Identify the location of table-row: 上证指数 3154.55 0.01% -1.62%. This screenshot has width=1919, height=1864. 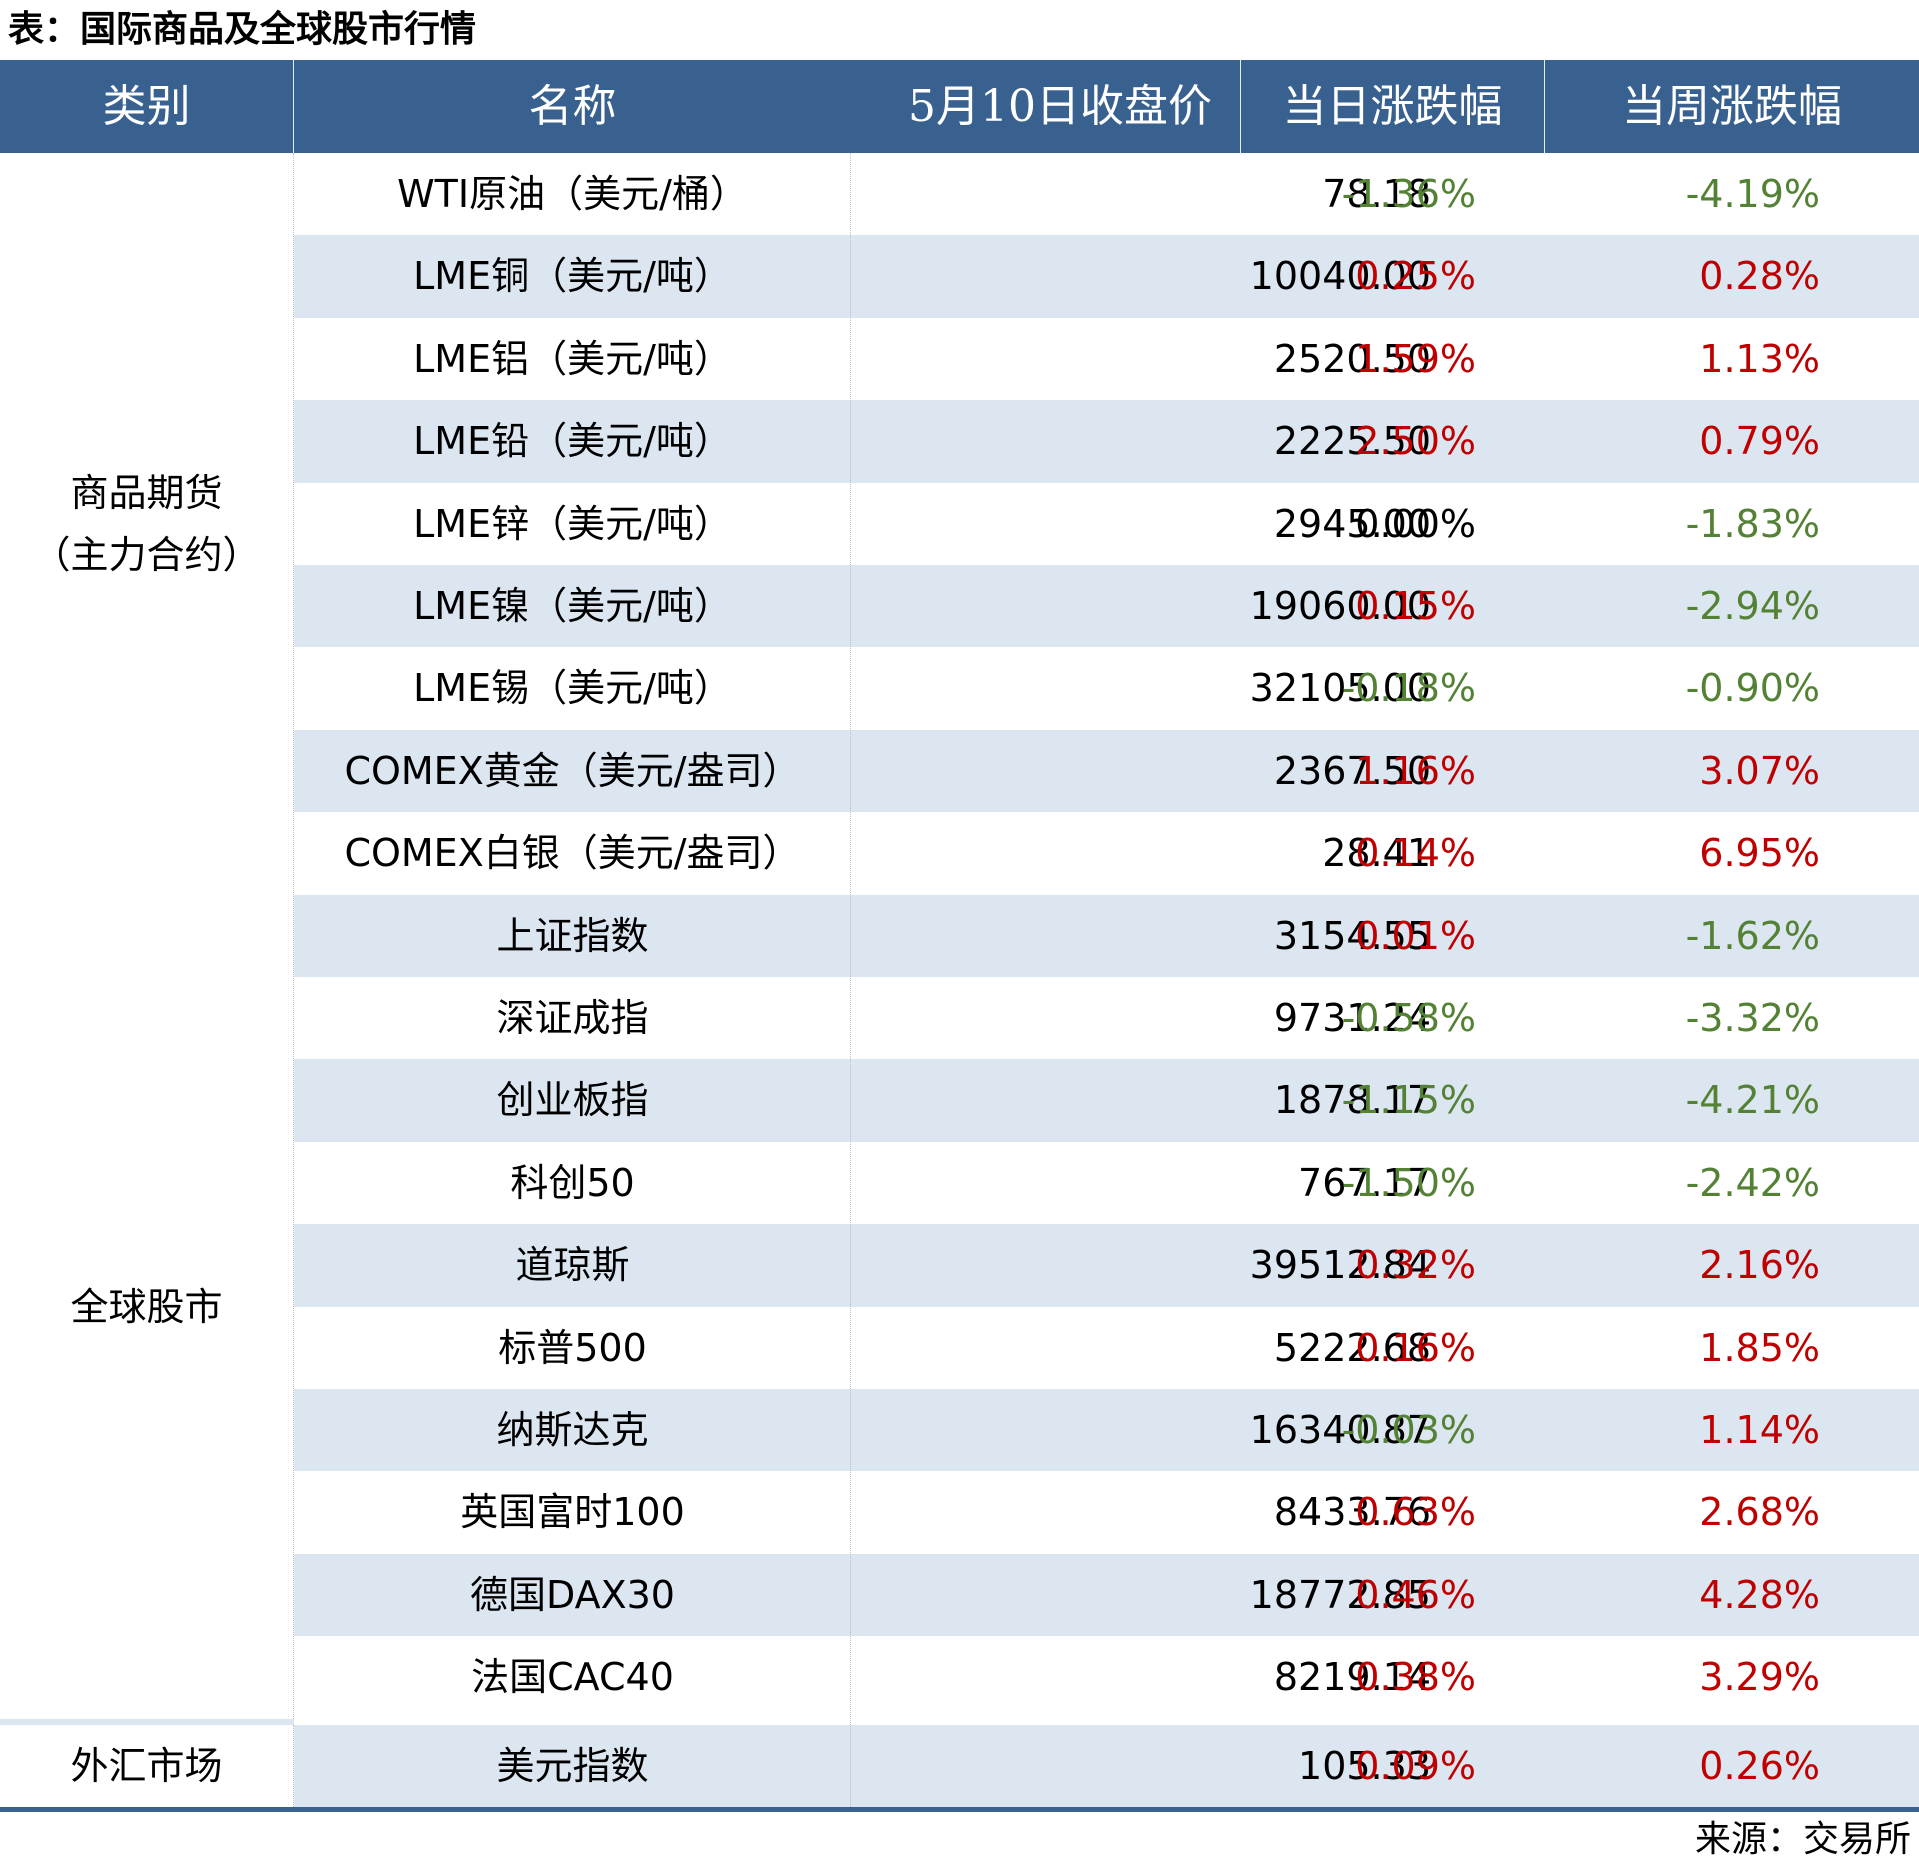
(1106, 935).